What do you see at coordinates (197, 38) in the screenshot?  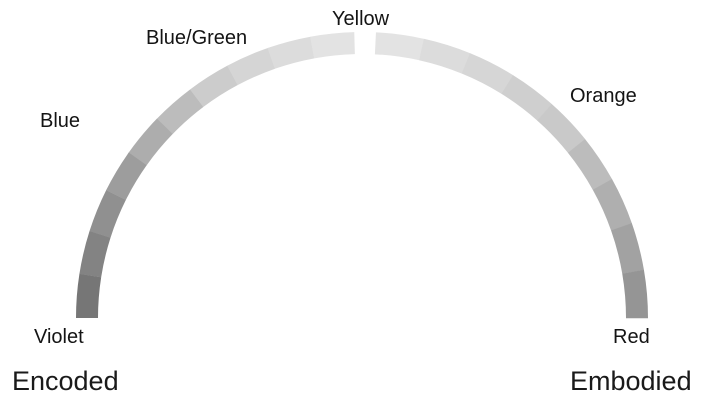 I see `label-blue-green: Blue/Green` at bounding box center [197, 38].